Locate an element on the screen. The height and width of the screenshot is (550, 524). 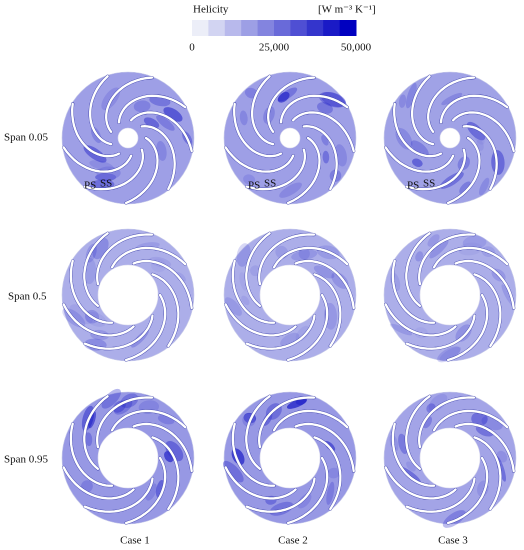
colorbar is located at coordinates (274, 28).